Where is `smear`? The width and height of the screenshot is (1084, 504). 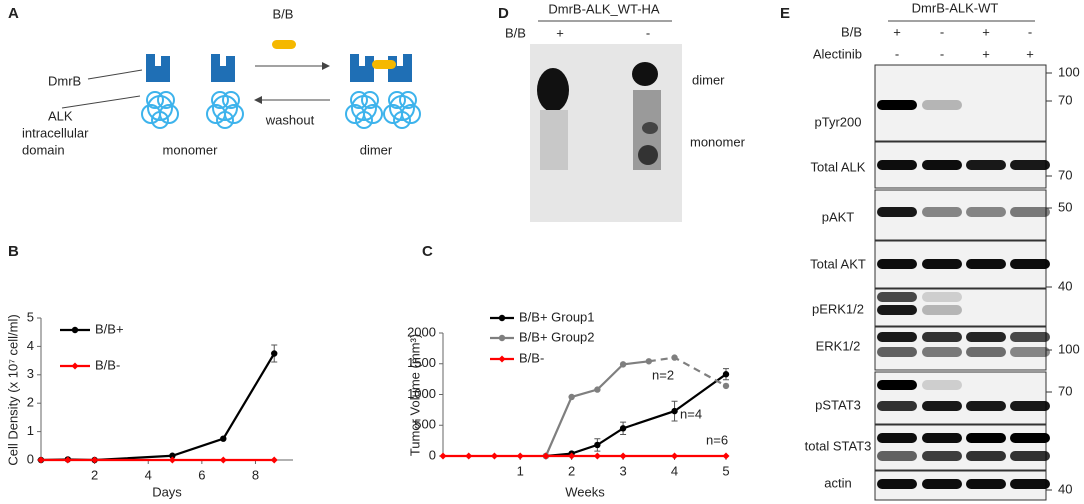
smear is located at coordinates (554, 140).